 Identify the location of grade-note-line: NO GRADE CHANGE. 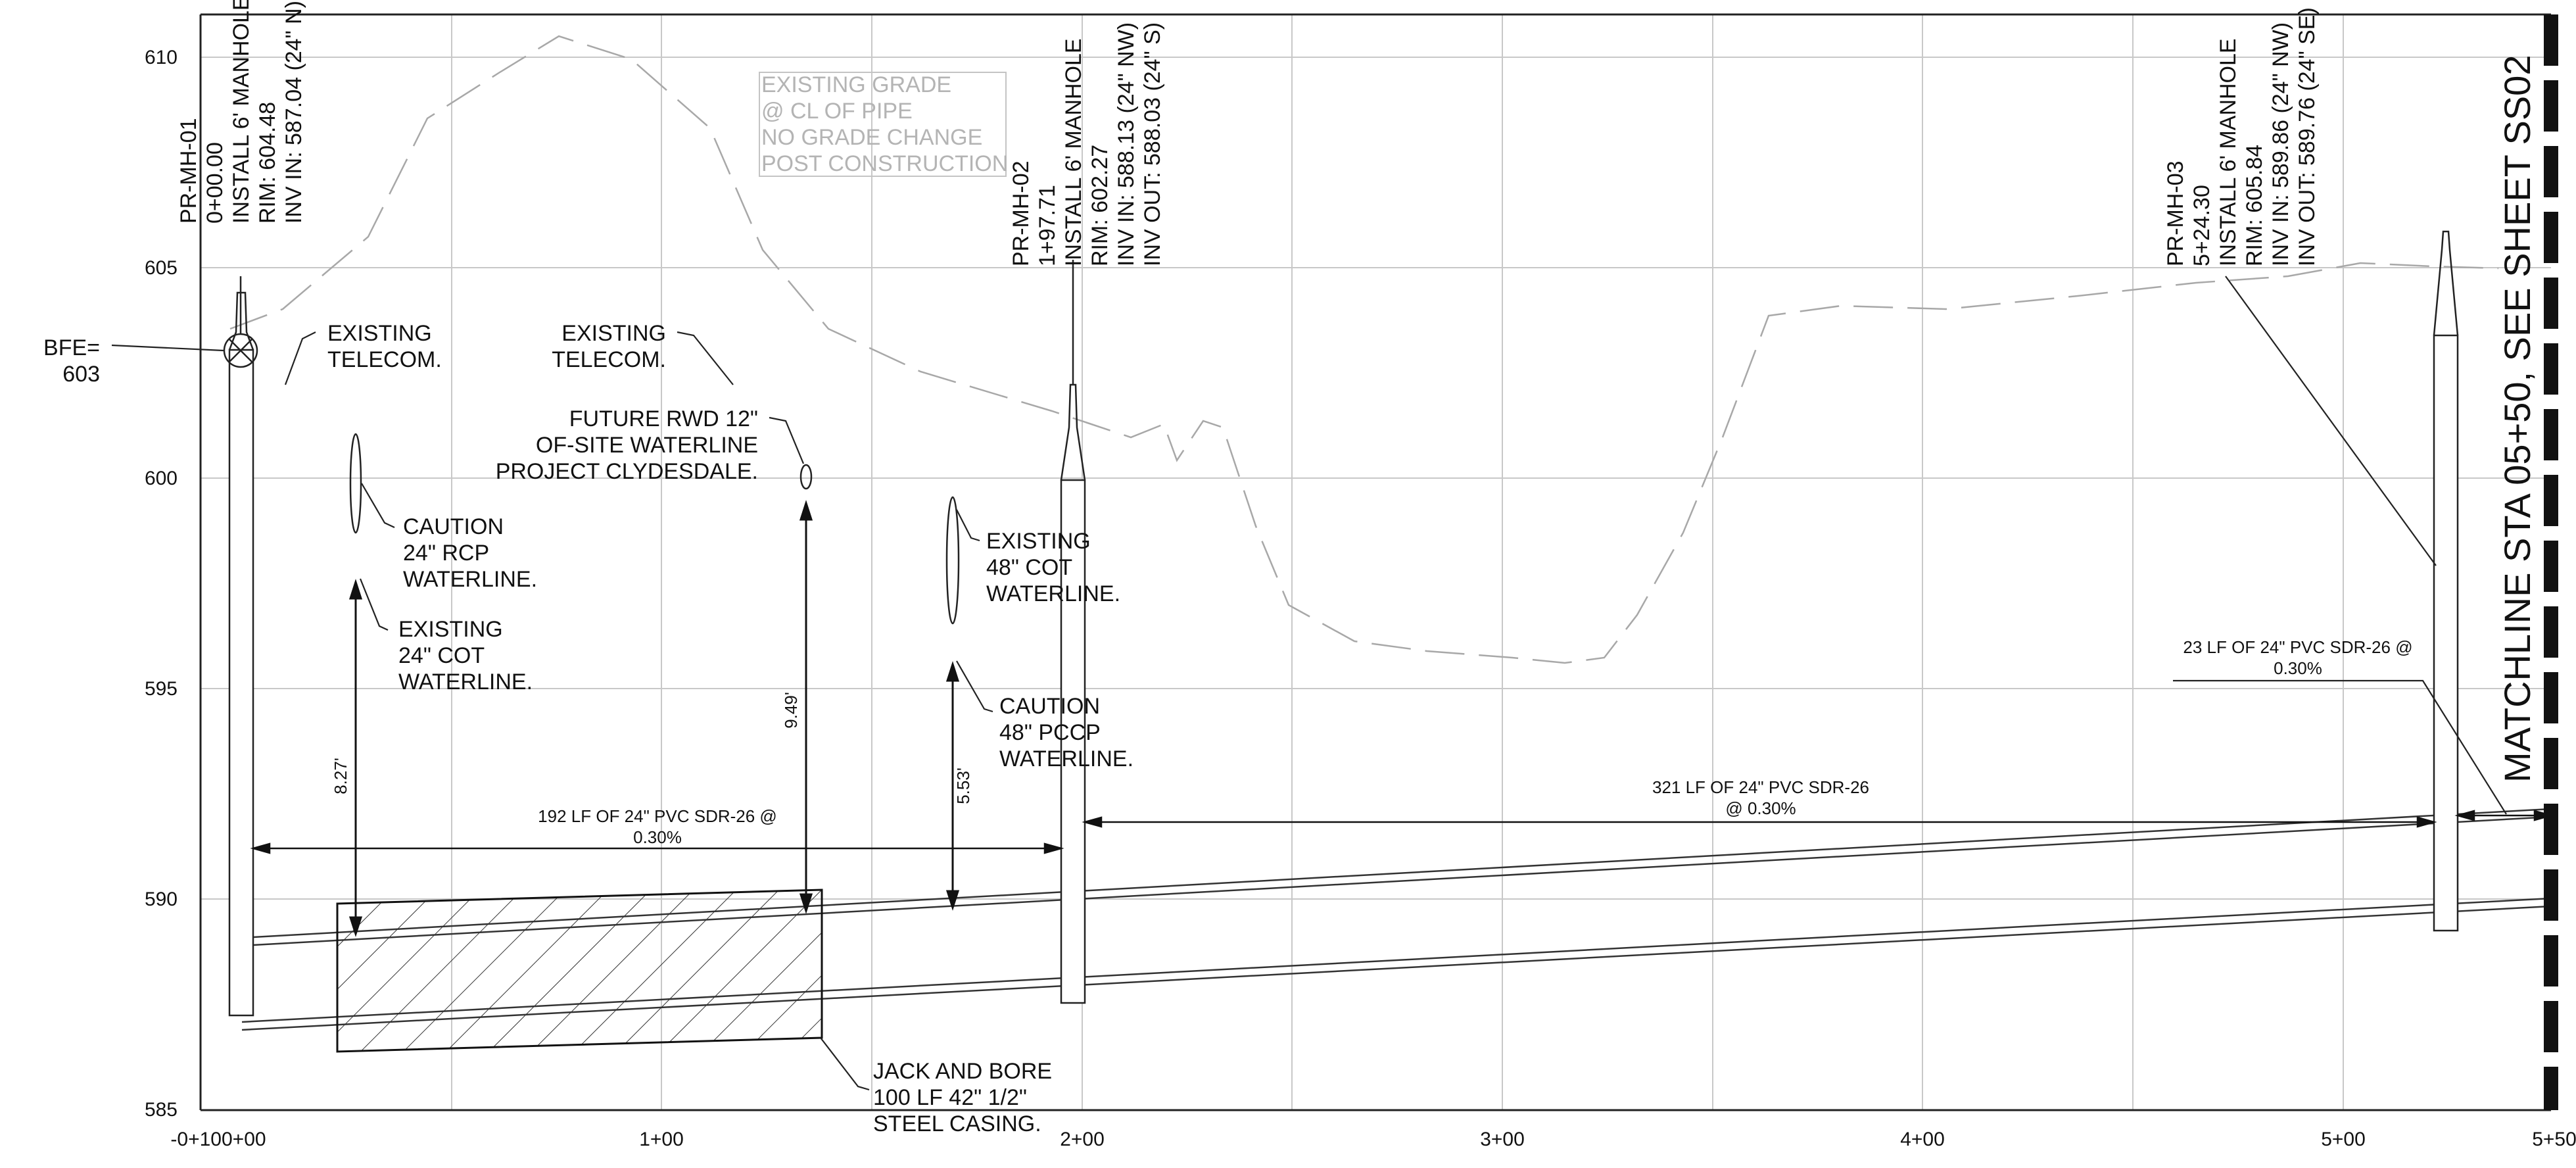
(872, 138).